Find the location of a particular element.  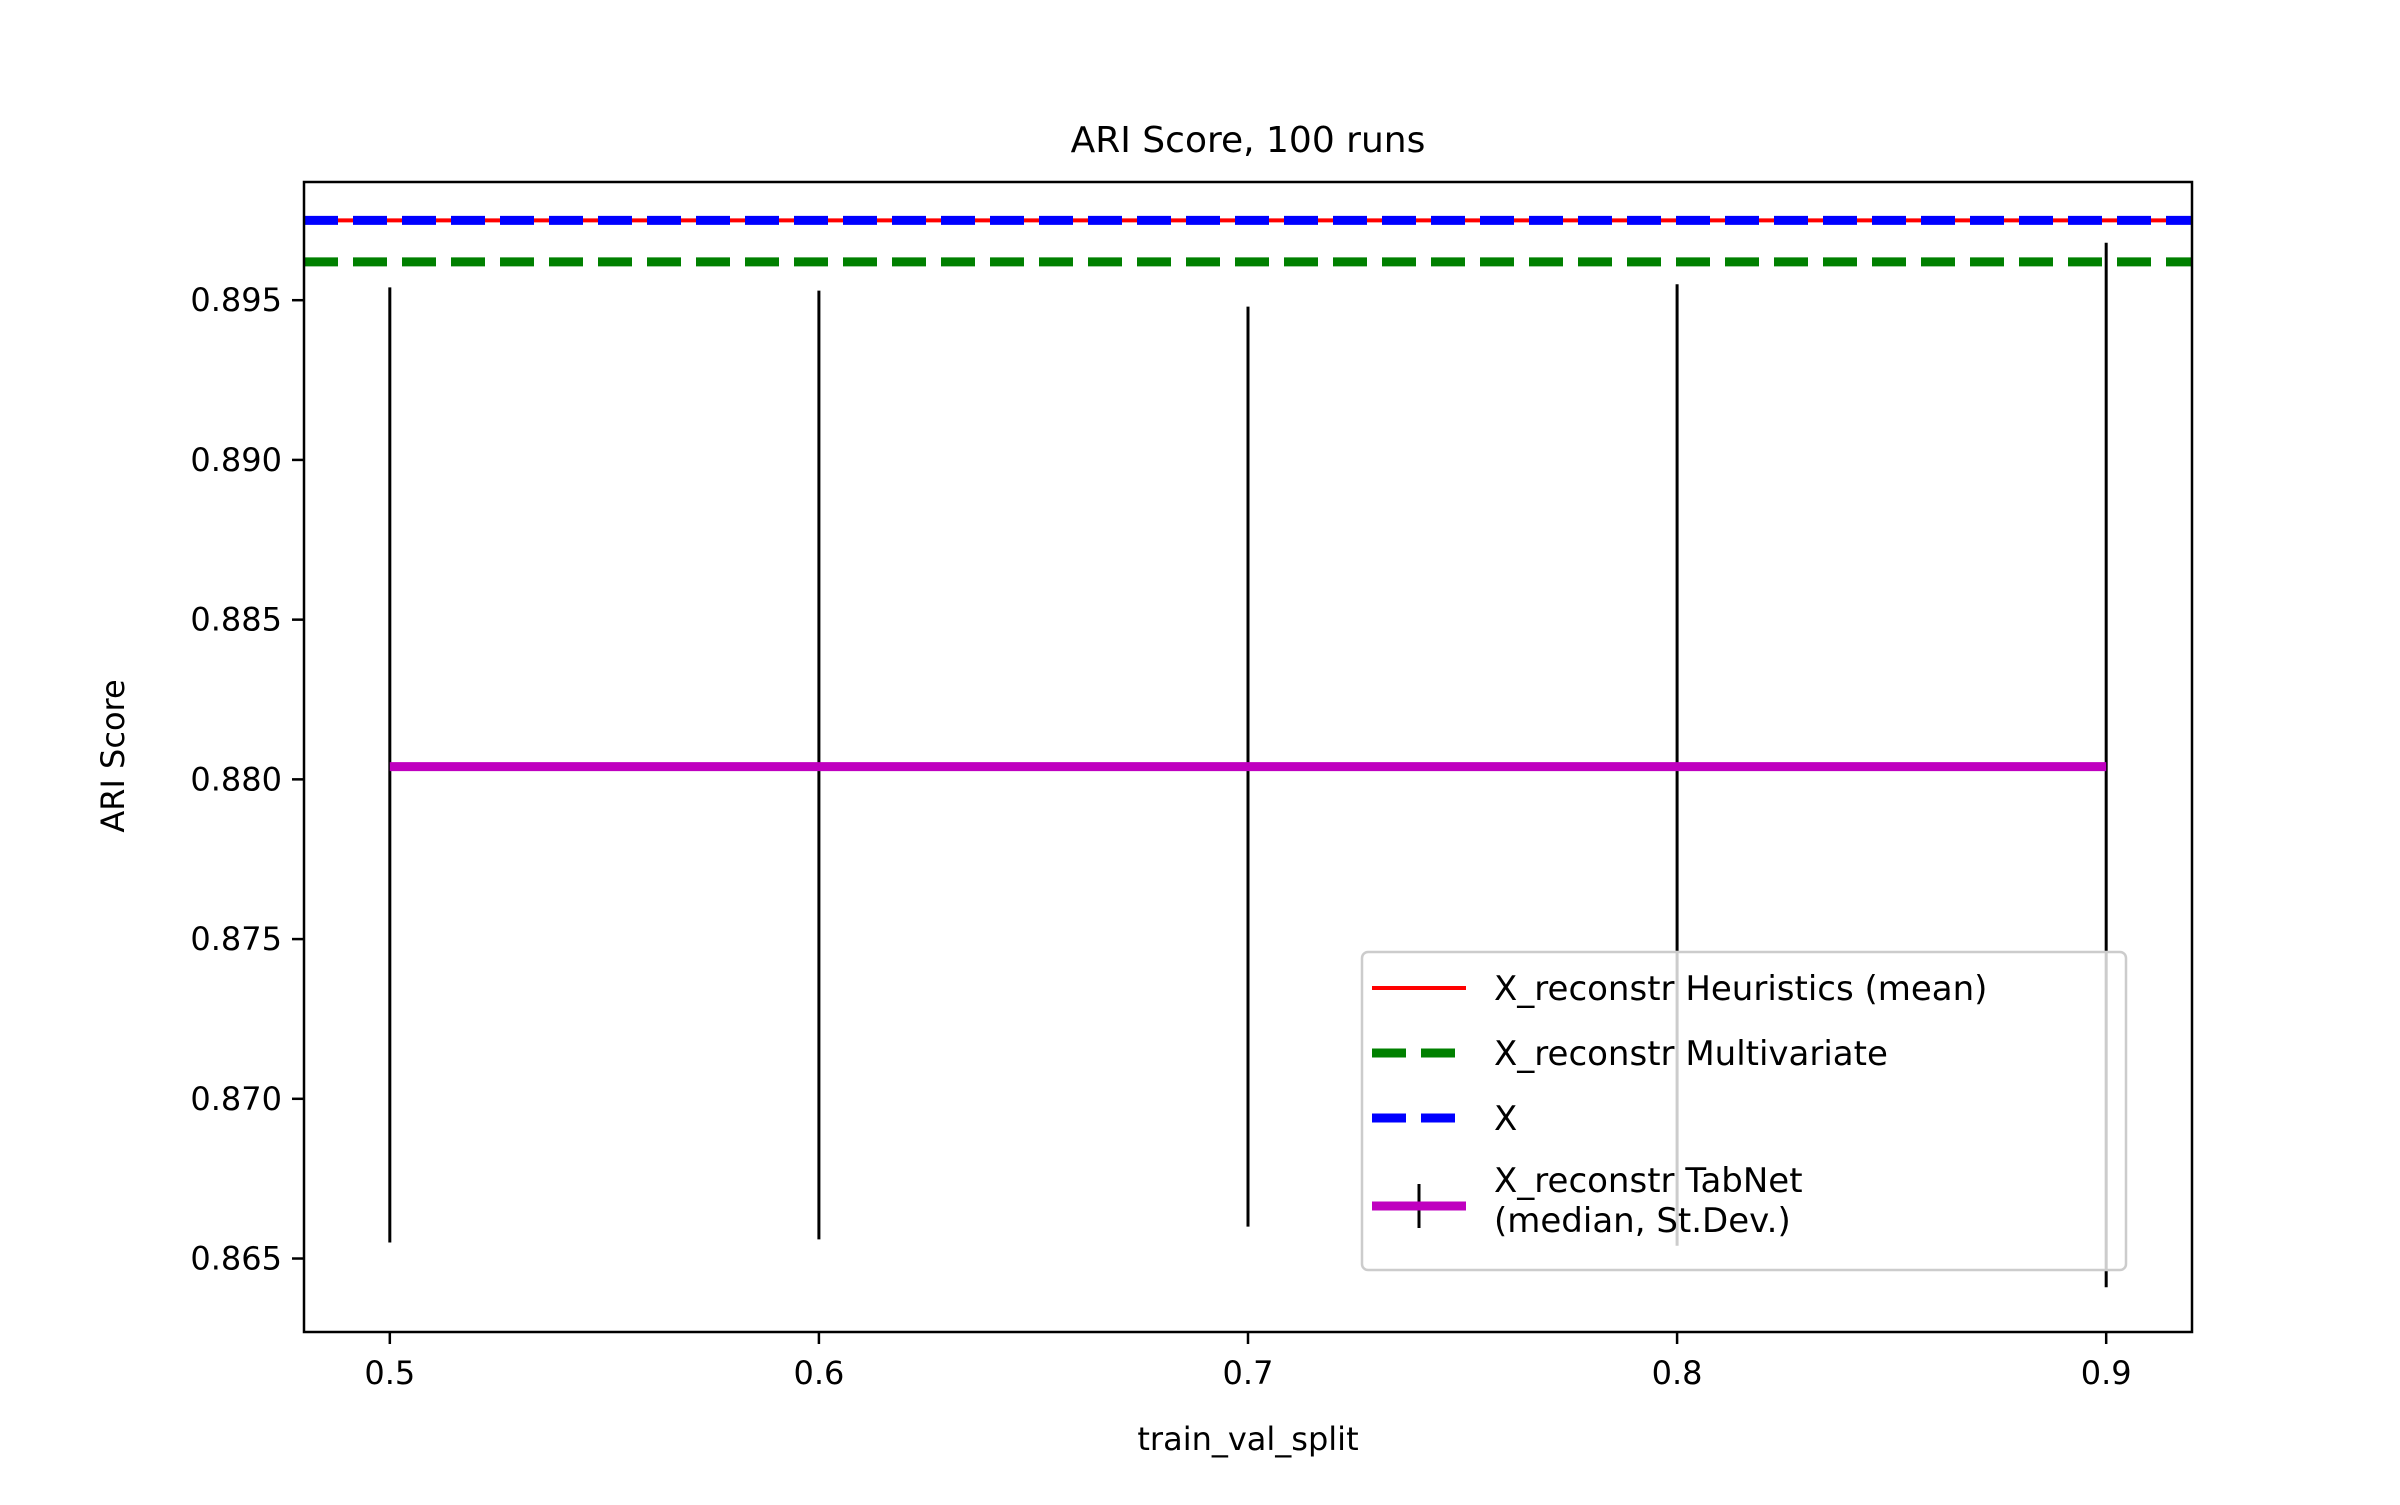

x-tick-label: 0.5 is located at coordinates (389, 1373).